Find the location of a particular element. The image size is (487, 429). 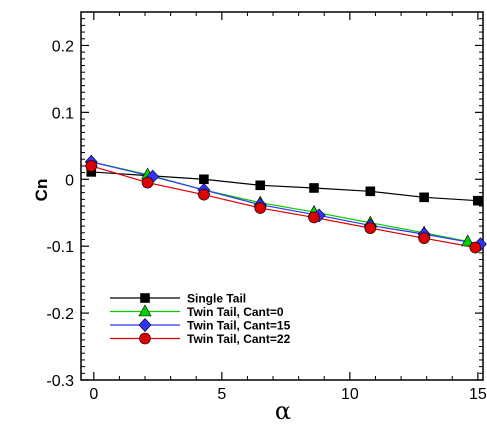

x-tick-label: 10 is located at coordinates (350, 394).